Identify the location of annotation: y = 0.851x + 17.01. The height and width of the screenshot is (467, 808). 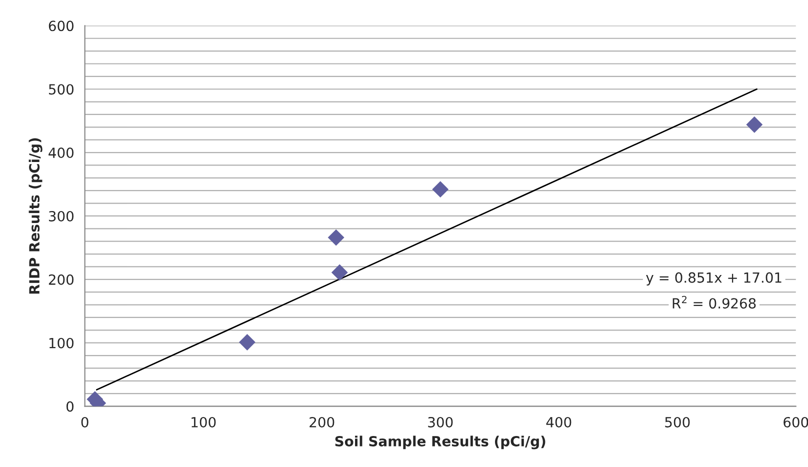
(714, 279).